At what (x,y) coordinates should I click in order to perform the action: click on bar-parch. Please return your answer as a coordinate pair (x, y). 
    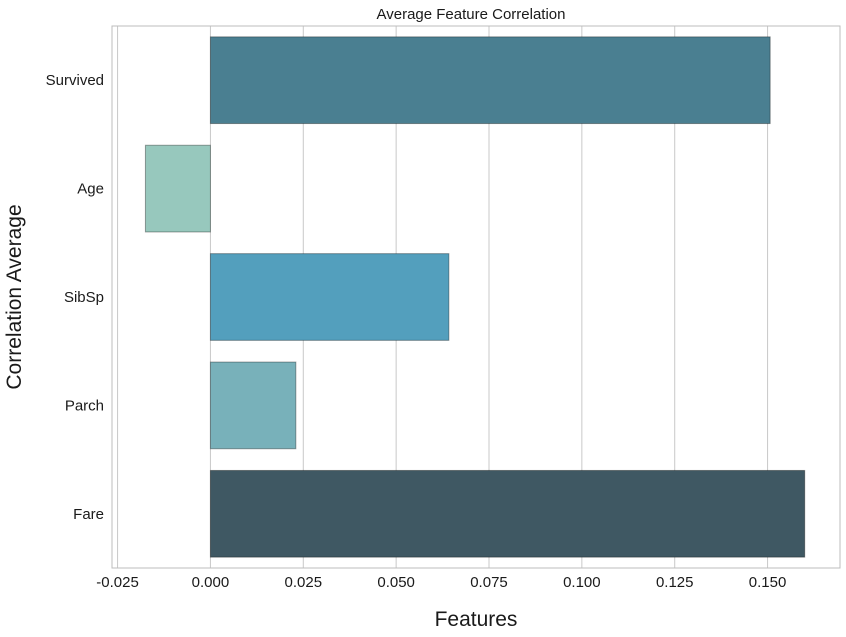
    Looking at the image, I should click on (253, 405).